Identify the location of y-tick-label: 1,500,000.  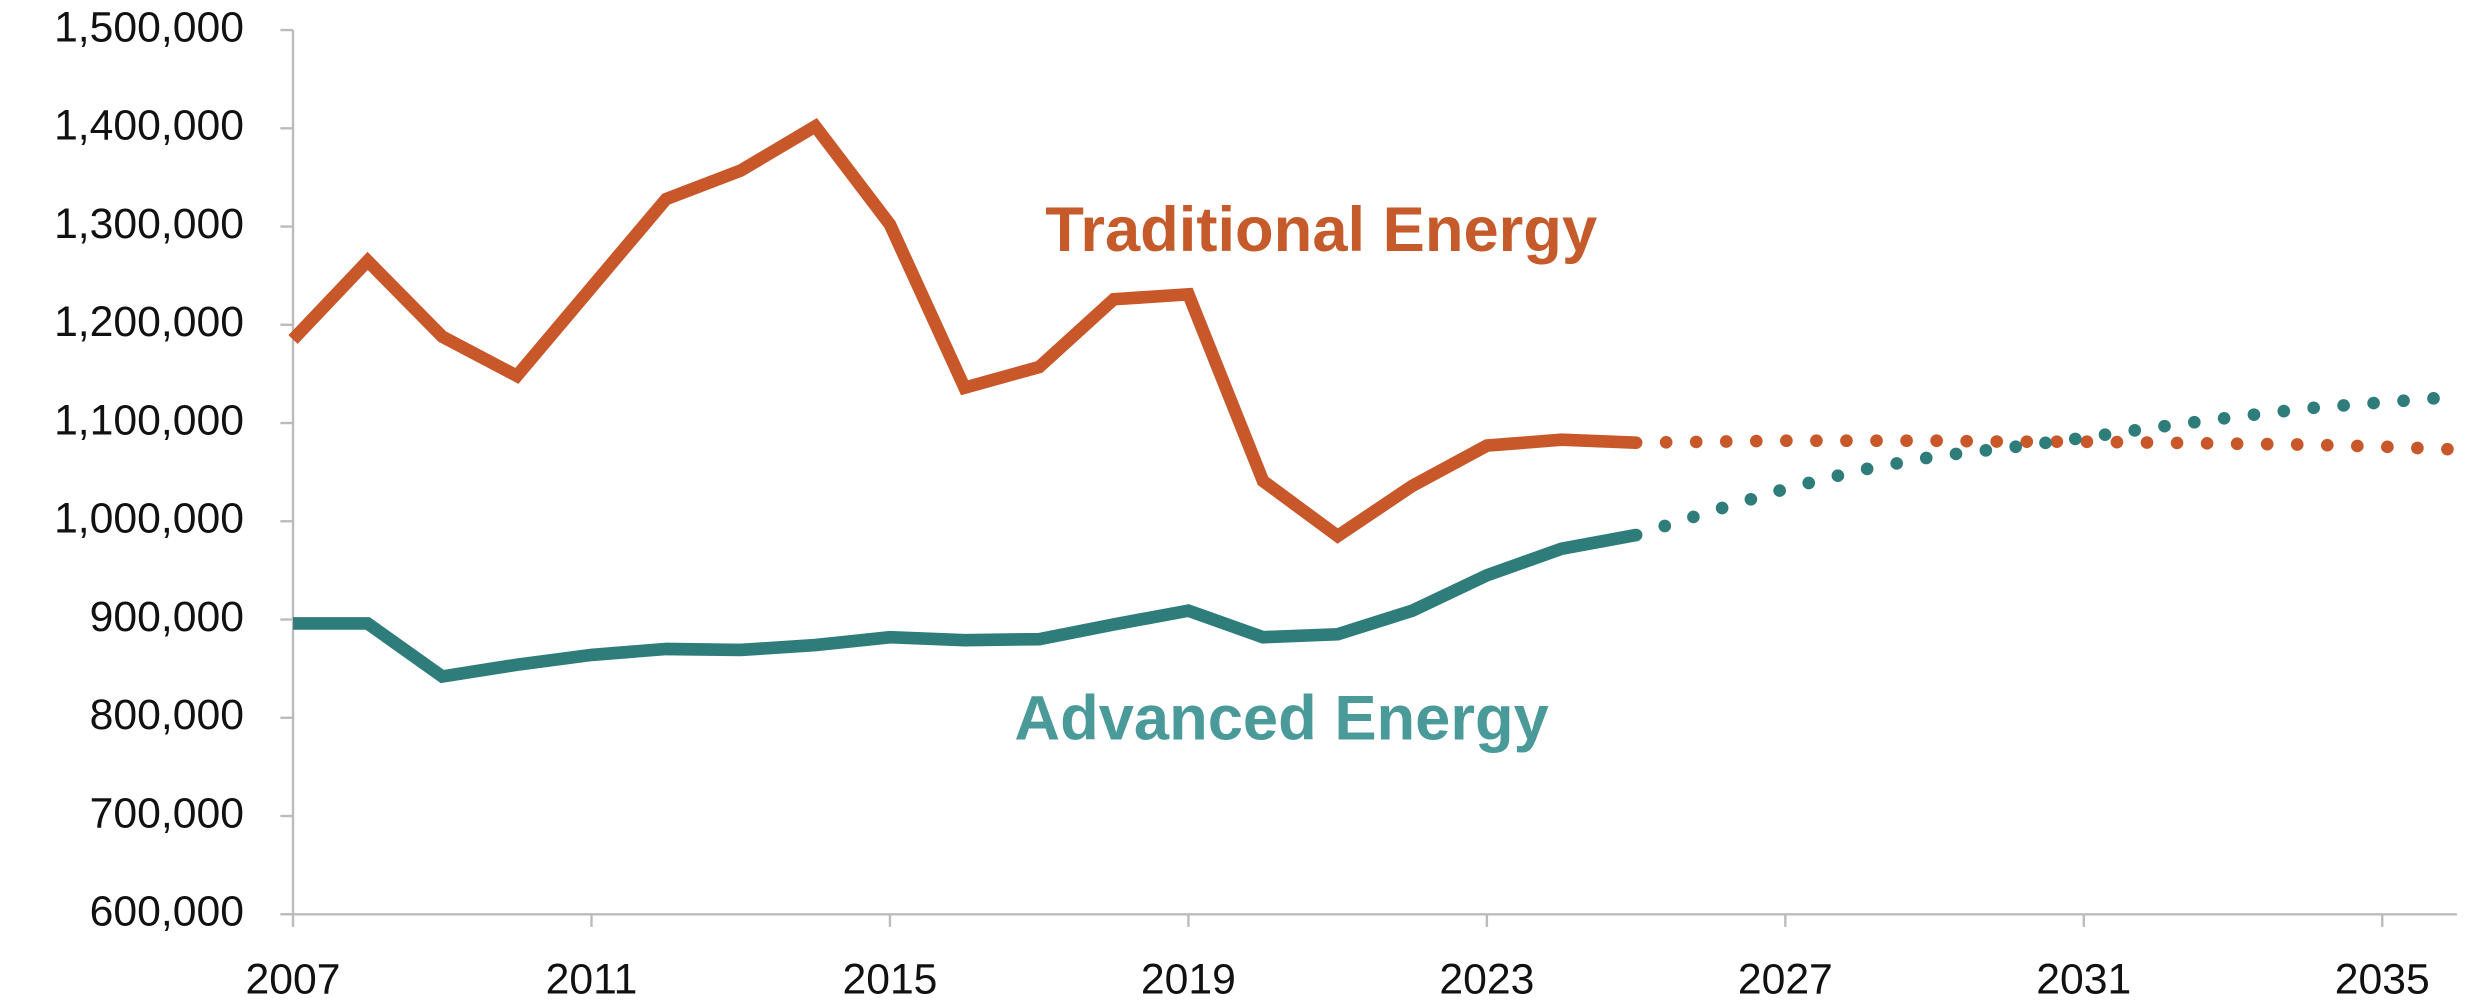
(149, 27).